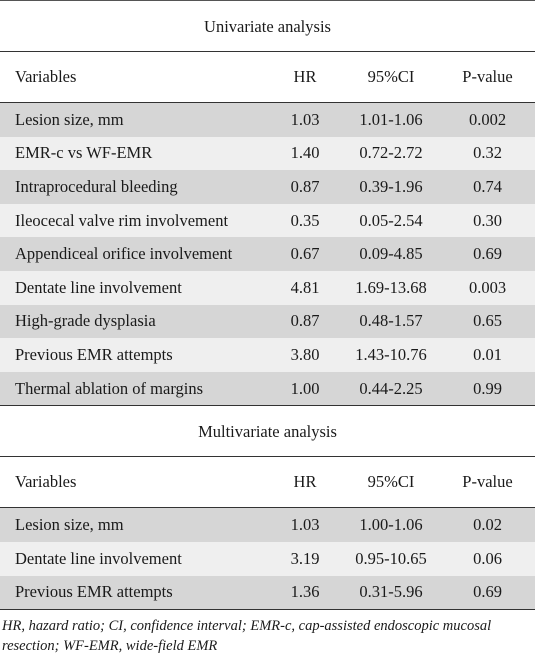 The width and height of the screenshot is (535, 656). I want to click on univariate-header-row: Variables HR 95%CI P-value, so click(267, 77).